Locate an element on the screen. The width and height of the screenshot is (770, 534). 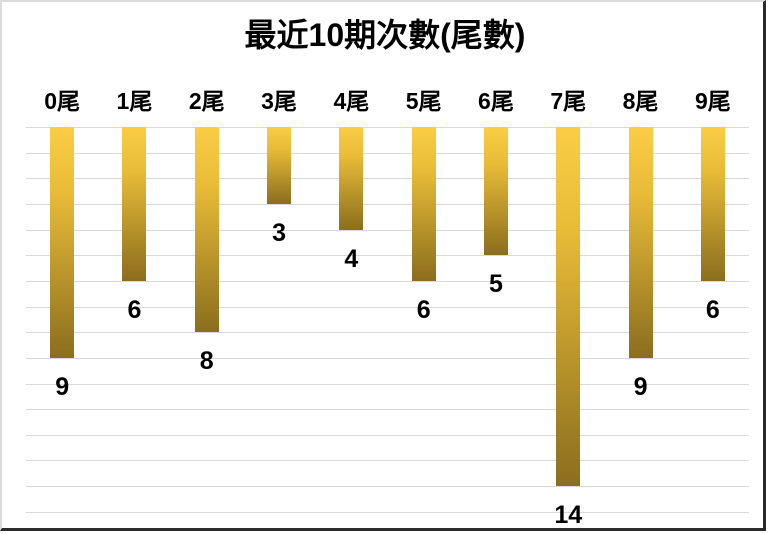
bar-7尾 is located at coordinates (568, 306).